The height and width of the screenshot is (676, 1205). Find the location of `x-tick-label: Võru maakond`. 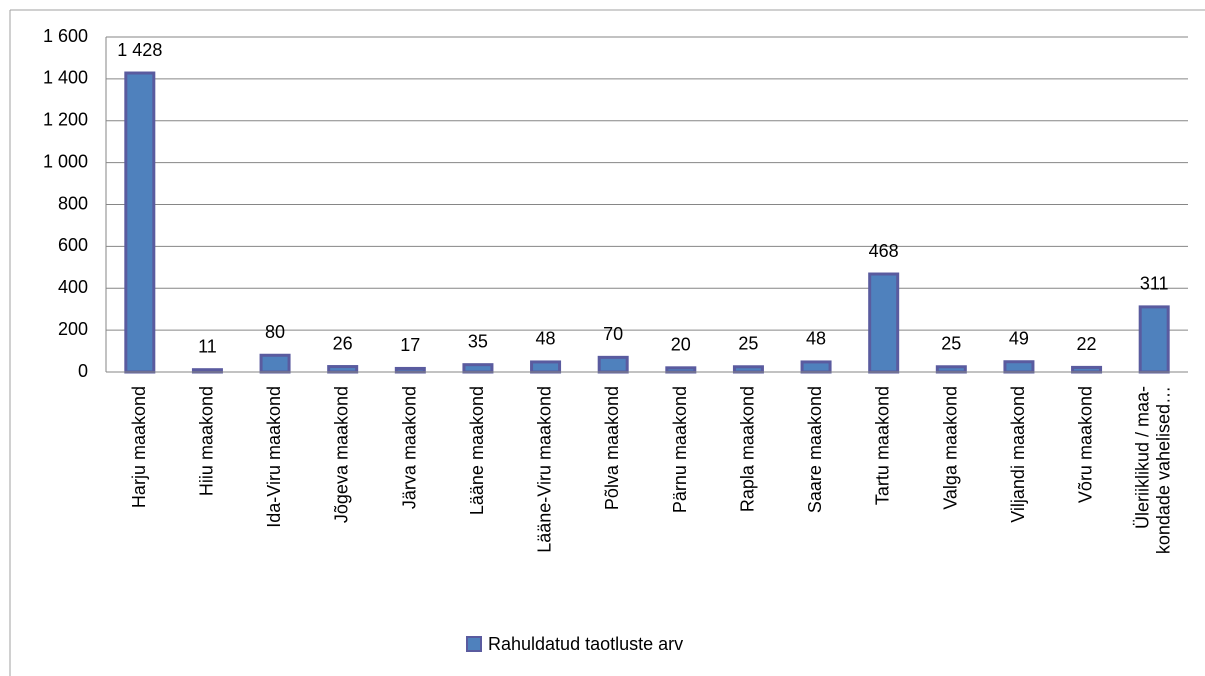

x-tick-label: Võru maakond is located at coordinates (1085, 444).